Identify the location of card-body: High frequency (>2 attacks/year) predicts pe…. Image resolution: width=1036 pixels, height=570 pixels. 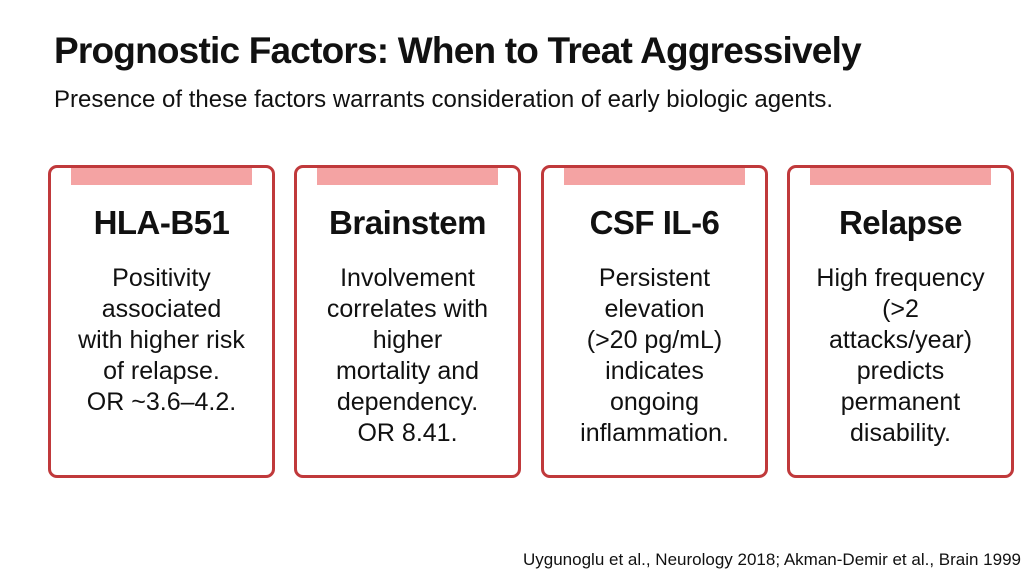
(900, 356).